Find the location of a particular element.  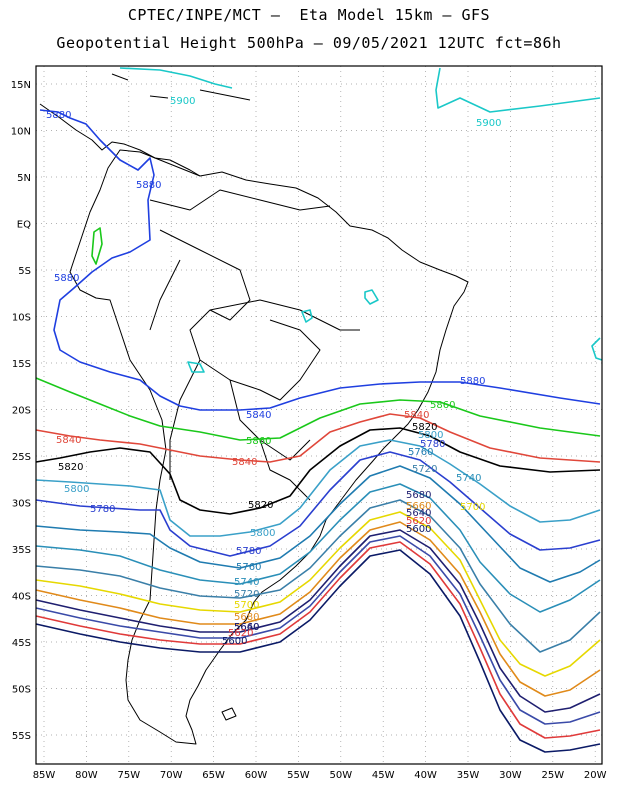

lon-tick-label: 55W is located at coordinates (298, 775).